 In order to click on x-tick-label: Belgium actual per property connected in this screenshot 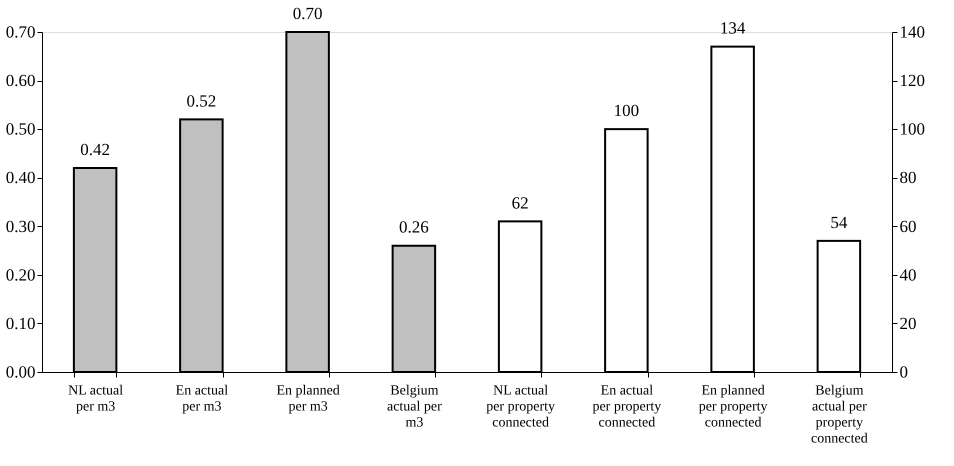, I will do `click(839, 415)`.